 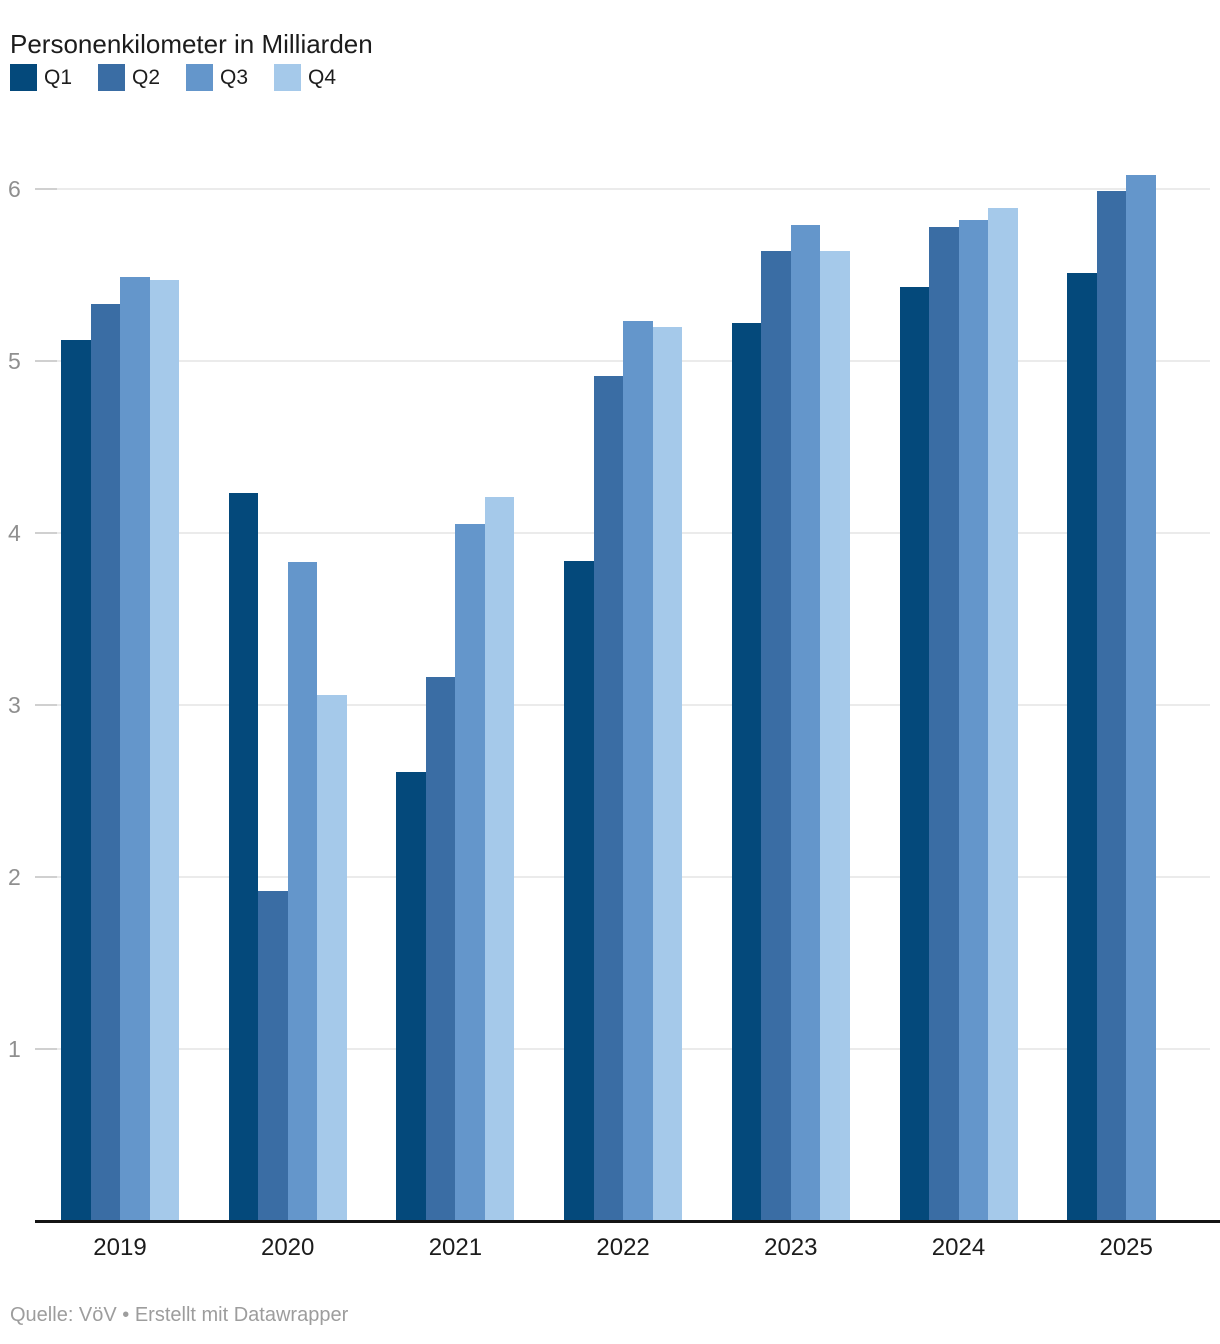 I want to click on x-axis-label-2021: 2021, so click(x=455, y=1247).